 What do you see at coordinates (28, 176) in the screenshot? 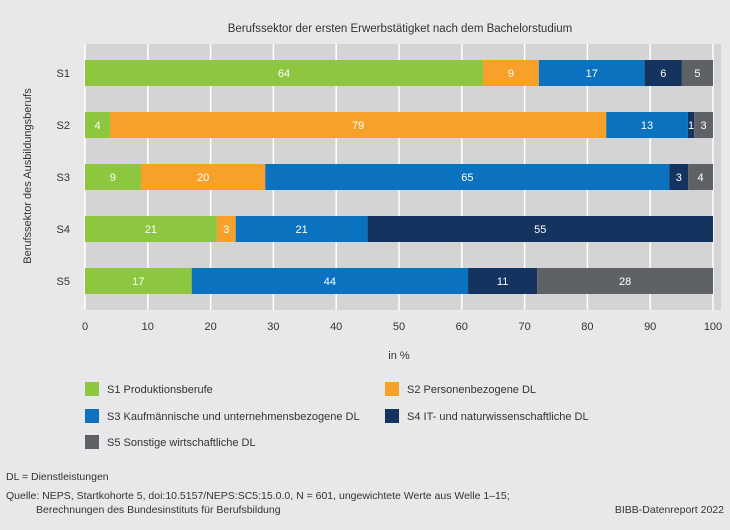
I see `y-axis-label: Berufssektor des Ausbildungsberufs` at bounding box center [28, 176].